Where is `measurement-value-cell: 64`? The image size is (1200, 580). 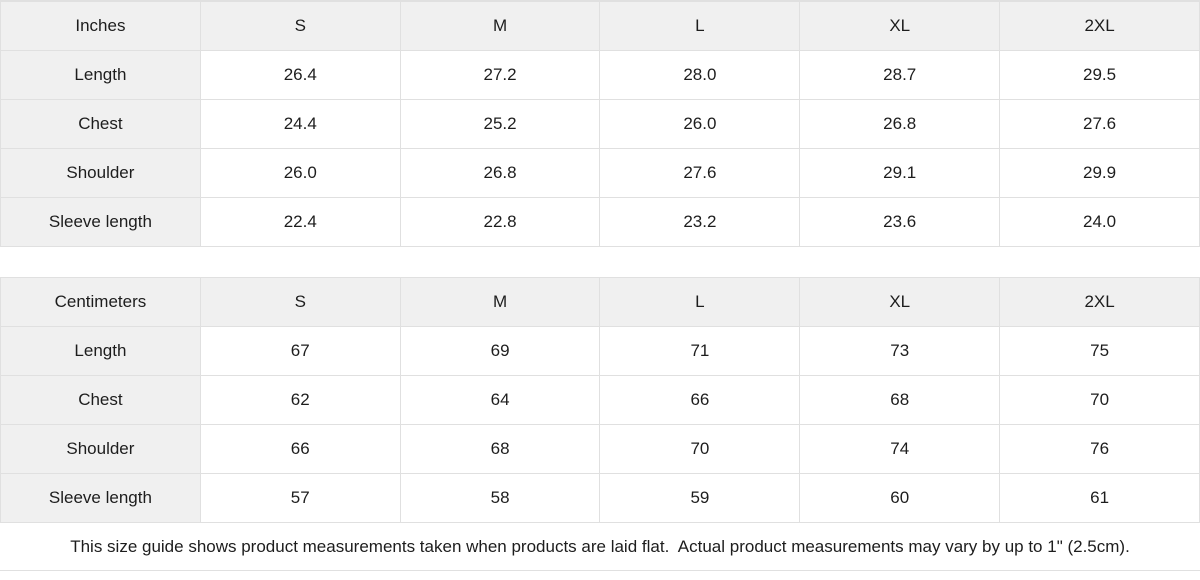
measurement-value-cell: 64 is located at coordinates (500, 400).